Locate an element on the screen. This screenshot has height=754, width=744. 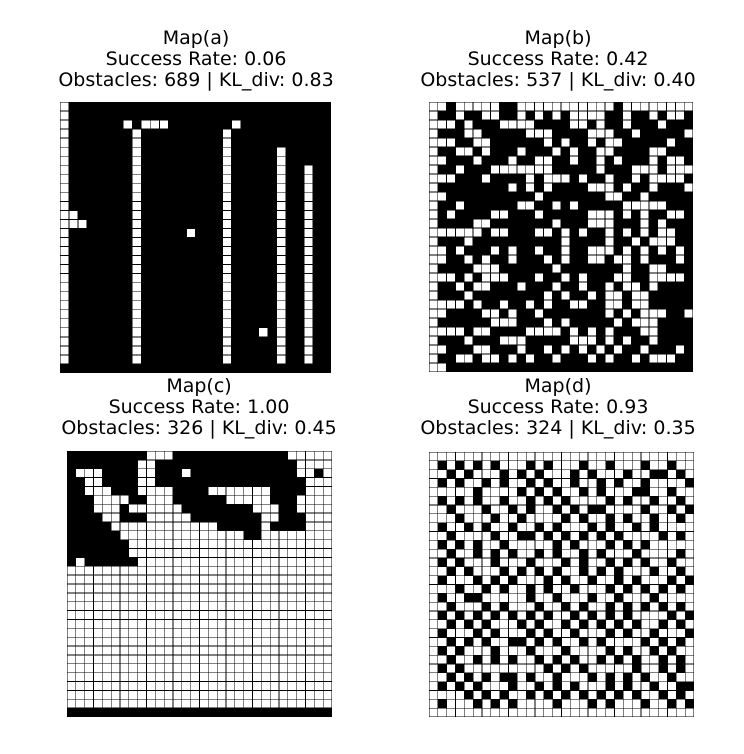
success-rate-b: Success Rate: 0.42 is located at coordinates (558, 59).